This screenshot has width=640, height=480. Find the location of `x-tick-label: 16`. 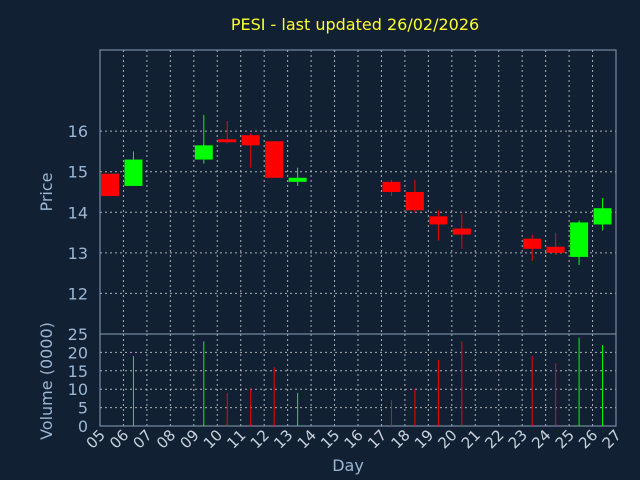

x-tick-label: 16 is located at coordinates (354, 439).